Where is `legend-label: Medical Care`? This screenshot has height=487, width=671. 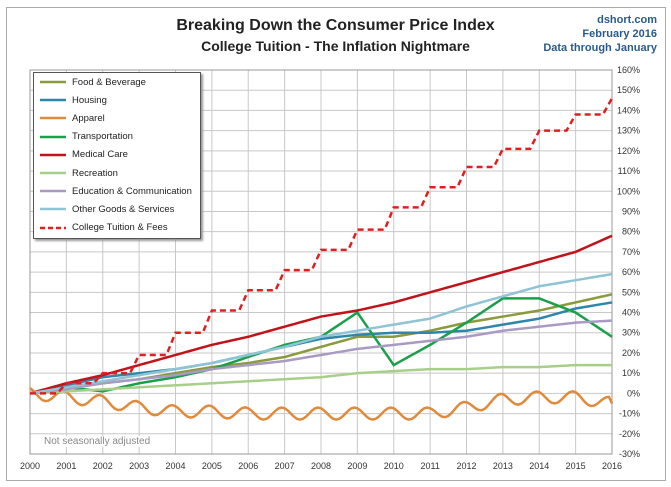 legend-label: Medical Care is located at coordinates (100, 155).